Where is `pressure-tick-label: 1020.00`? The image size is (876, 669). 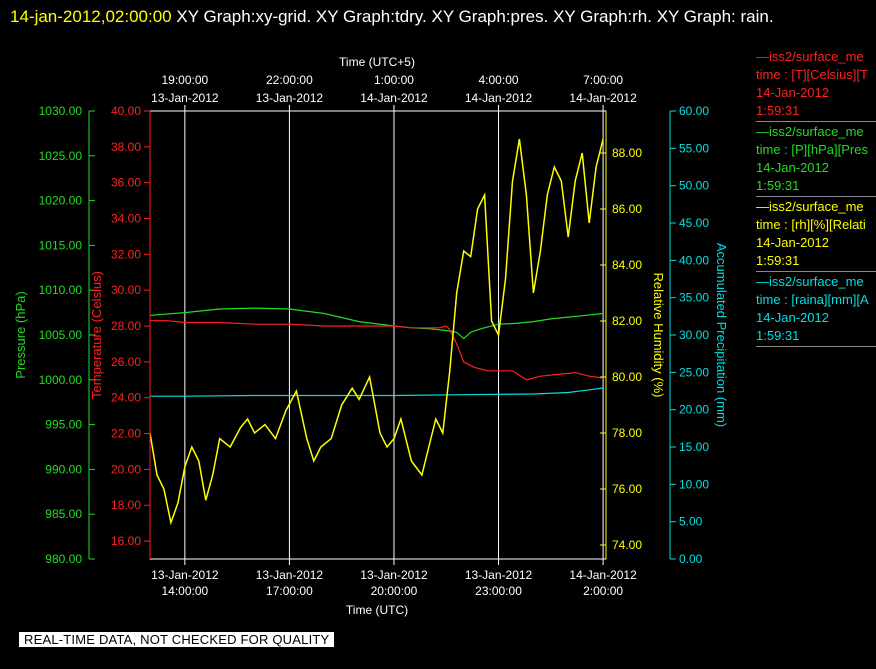
pressure-tick-label: 1020.00 is located at coordinates (61, 201).